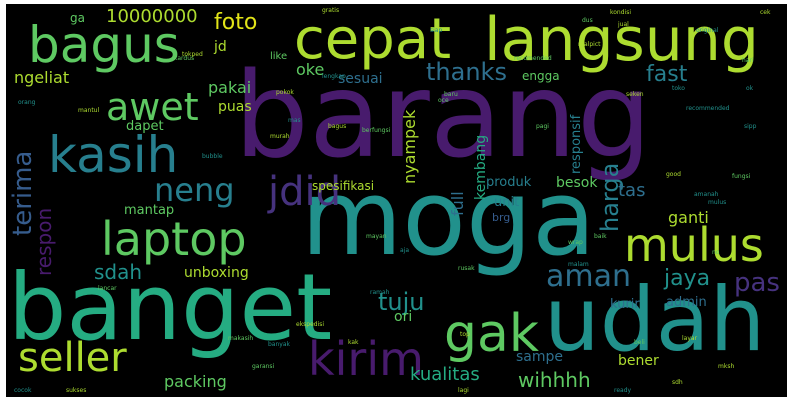 This screenshot has width=795, height=404. What do you see at coordinates (220, 47) in the screenshot?
I see `word-jd: jd` at bounding box center [220, 47].